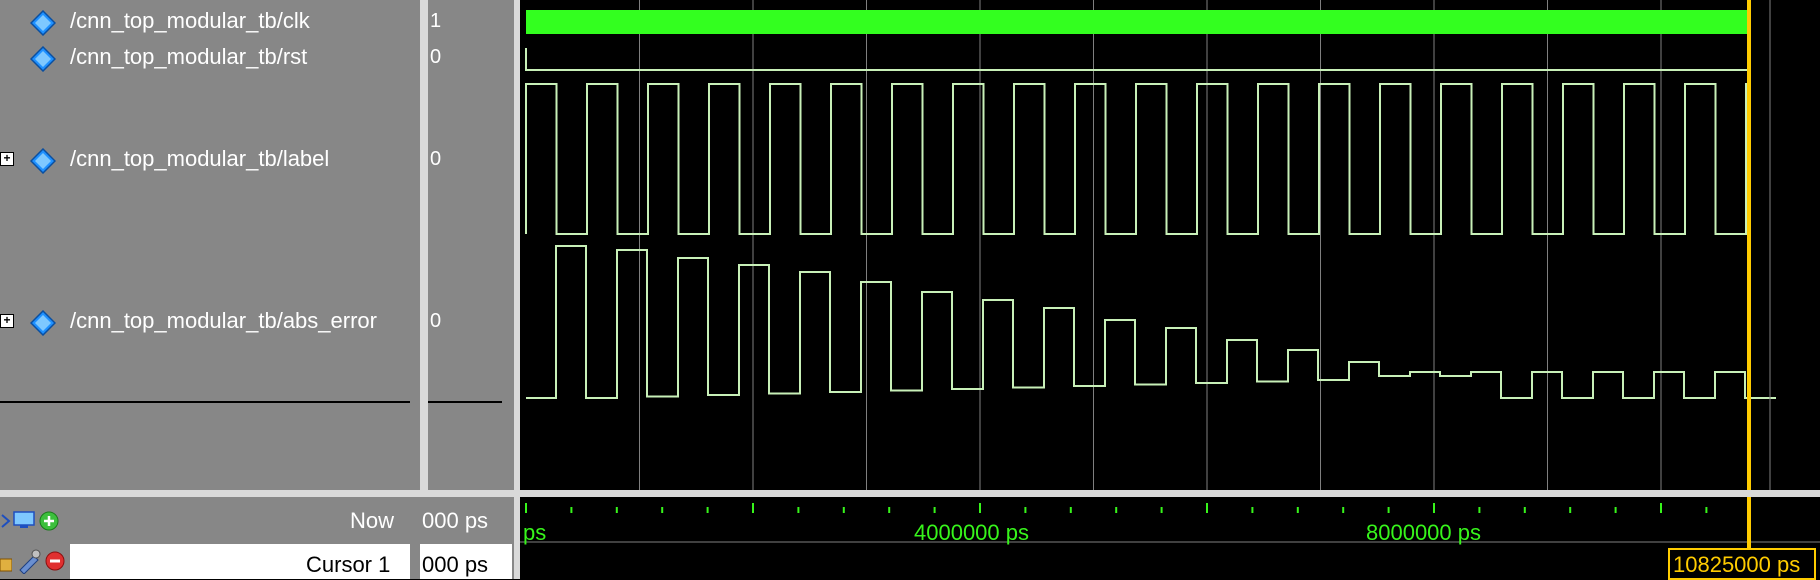 Image resolution: width=1820 pixels, height=580 pixels. What do you see at coordinates (436, 57) in the screenshot?
I see `signal-value-rst: 0` at bounding box center [436, 57].